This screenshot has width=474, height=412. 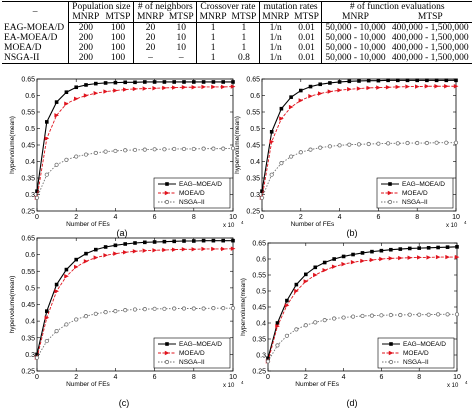 I want to click on legend-marker-moead, so click(x=167, y=193).